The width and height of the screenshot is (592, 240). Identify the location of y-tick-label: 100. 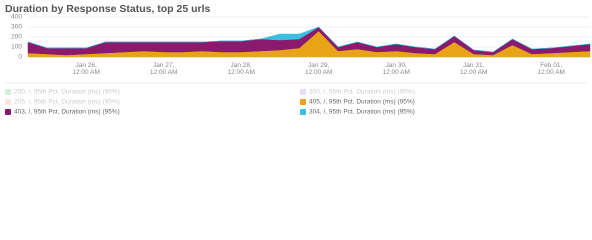
(16, 47).